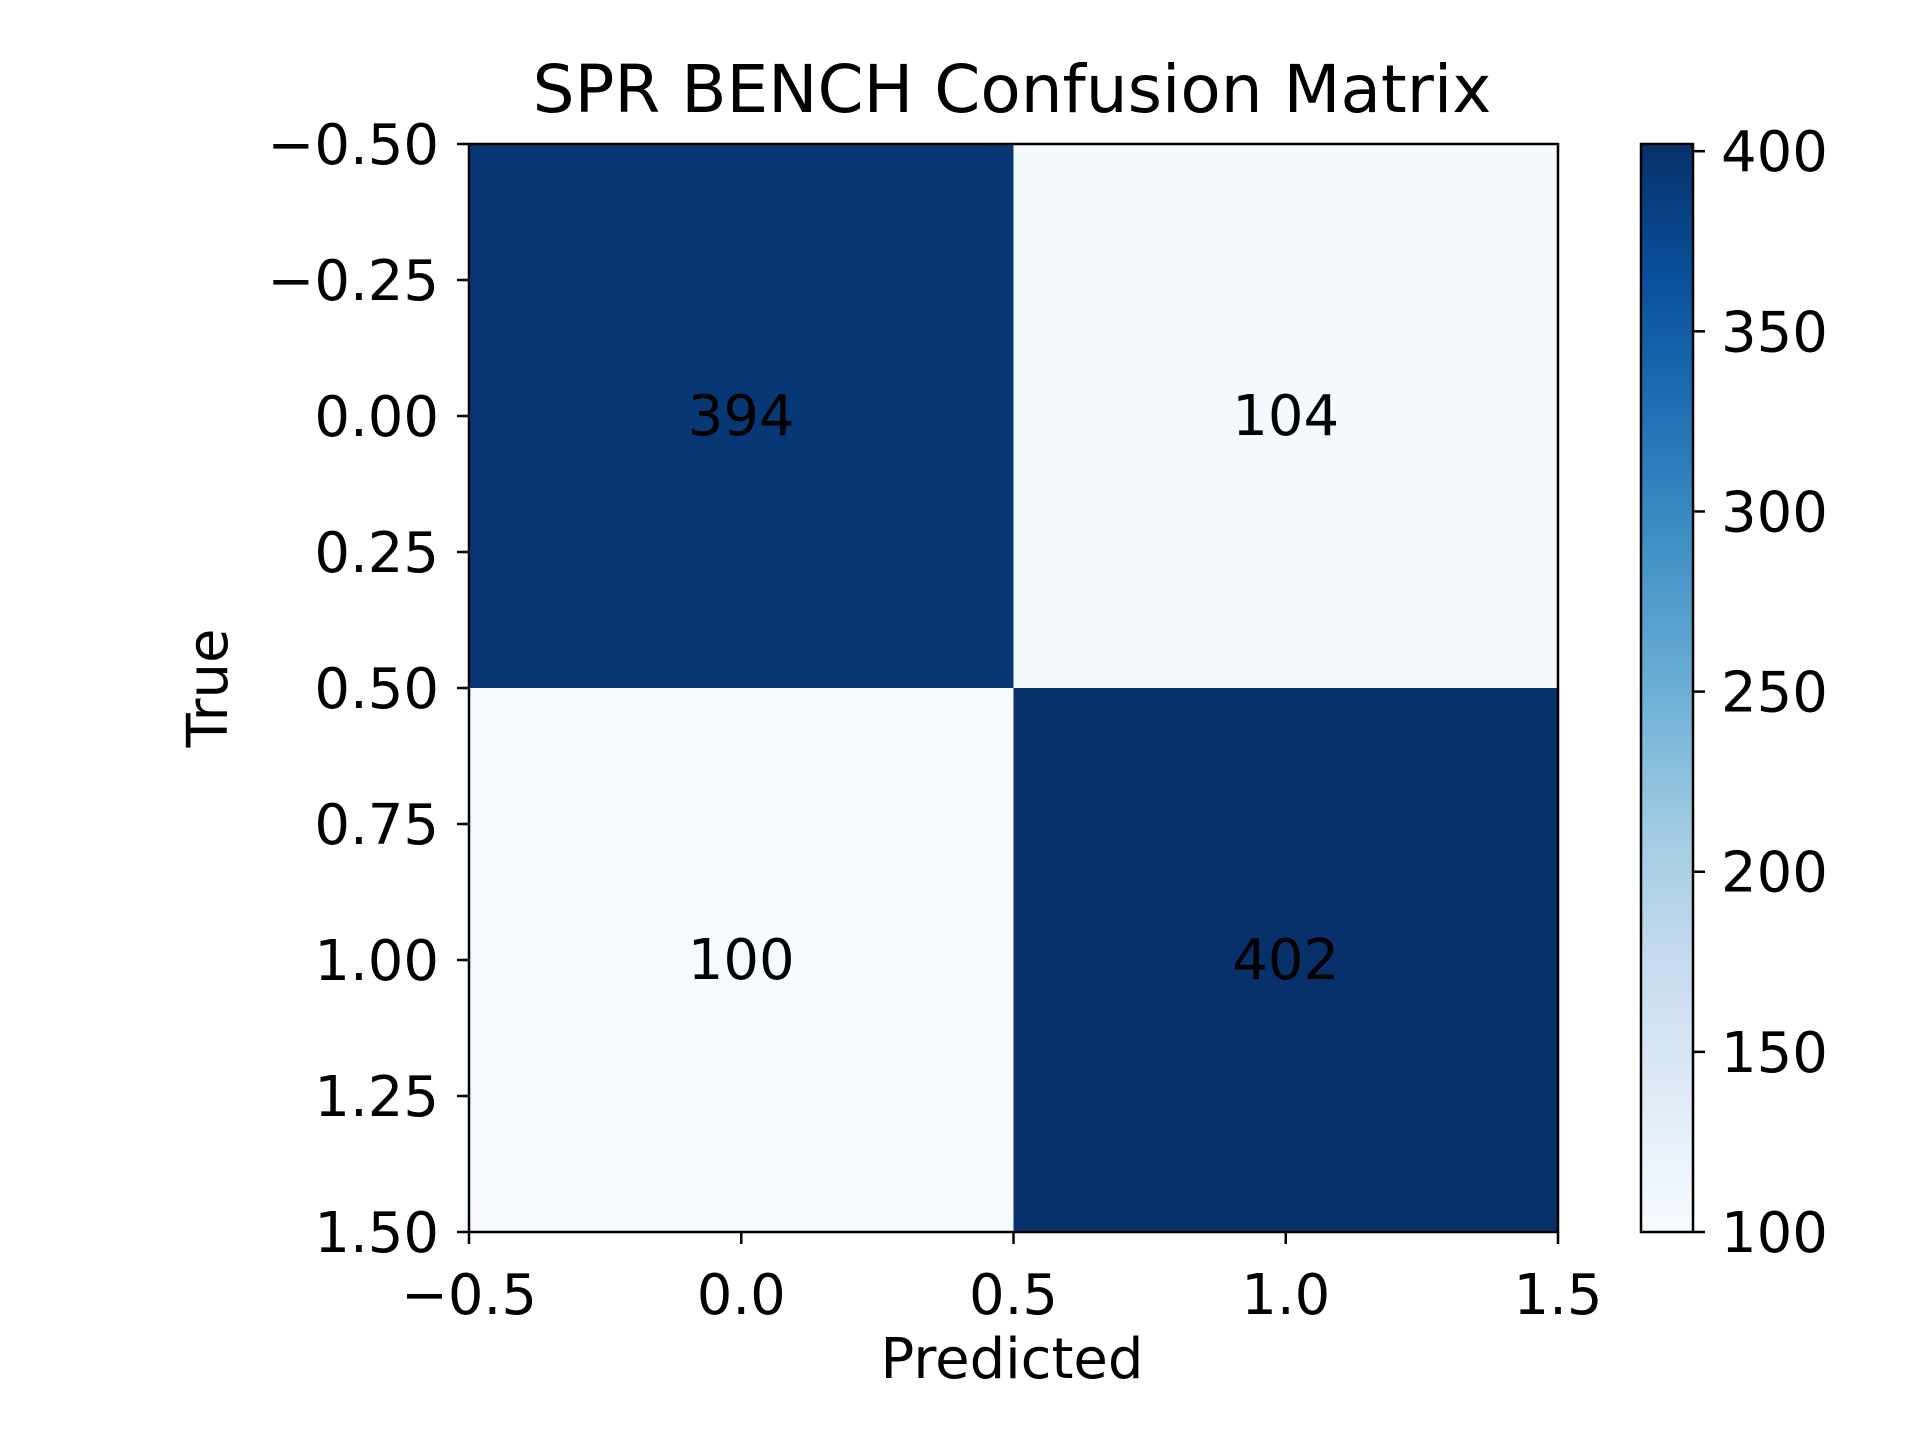 This screenshot has height=1440, width=1920. I want to click on colorbar-tick-label: 250, so click(1774, 693).